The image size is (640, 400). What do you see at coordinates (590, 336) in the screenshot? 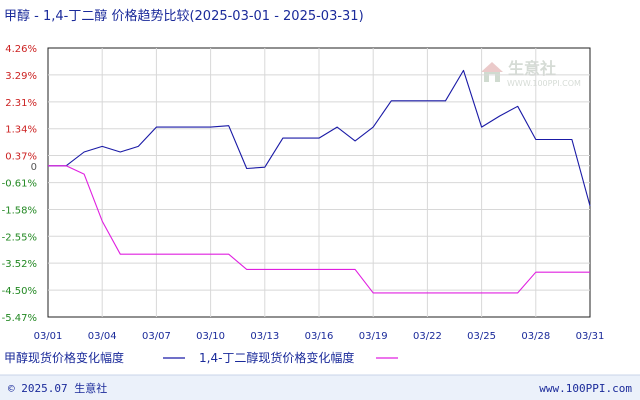
I see `x-tick-label: 03/31` at bounding box center [590, 336].